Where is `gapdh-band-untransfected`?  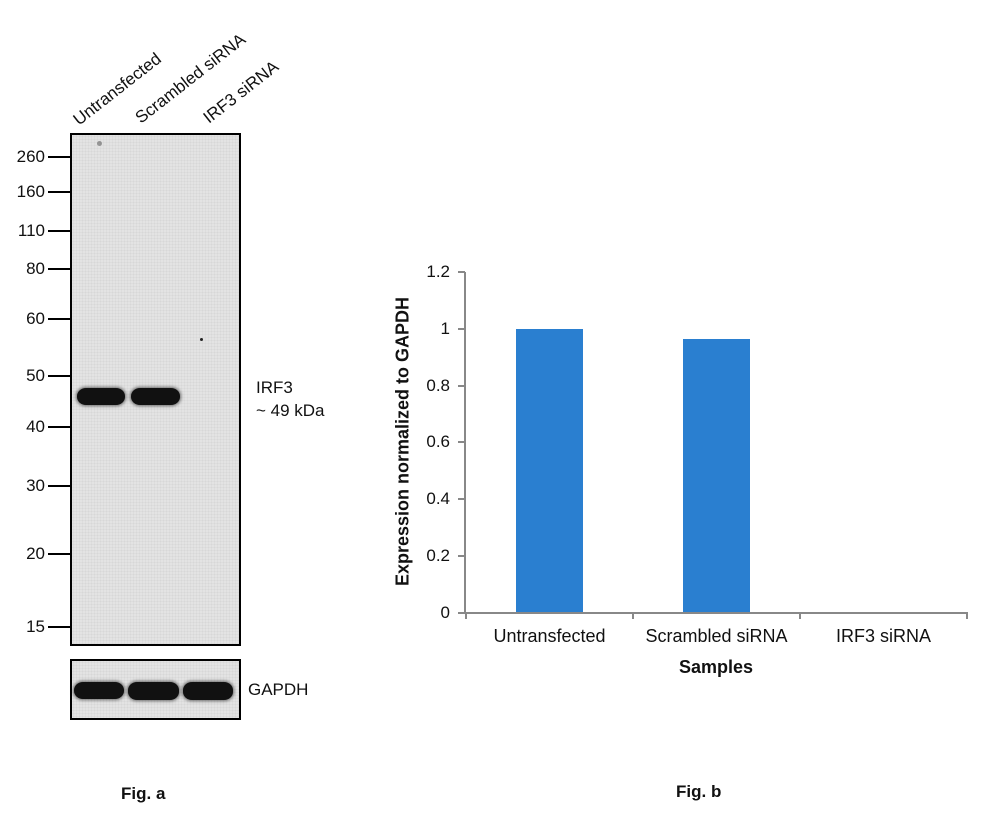 gapdh-band-untransfected is located at coordinates (99, 690).